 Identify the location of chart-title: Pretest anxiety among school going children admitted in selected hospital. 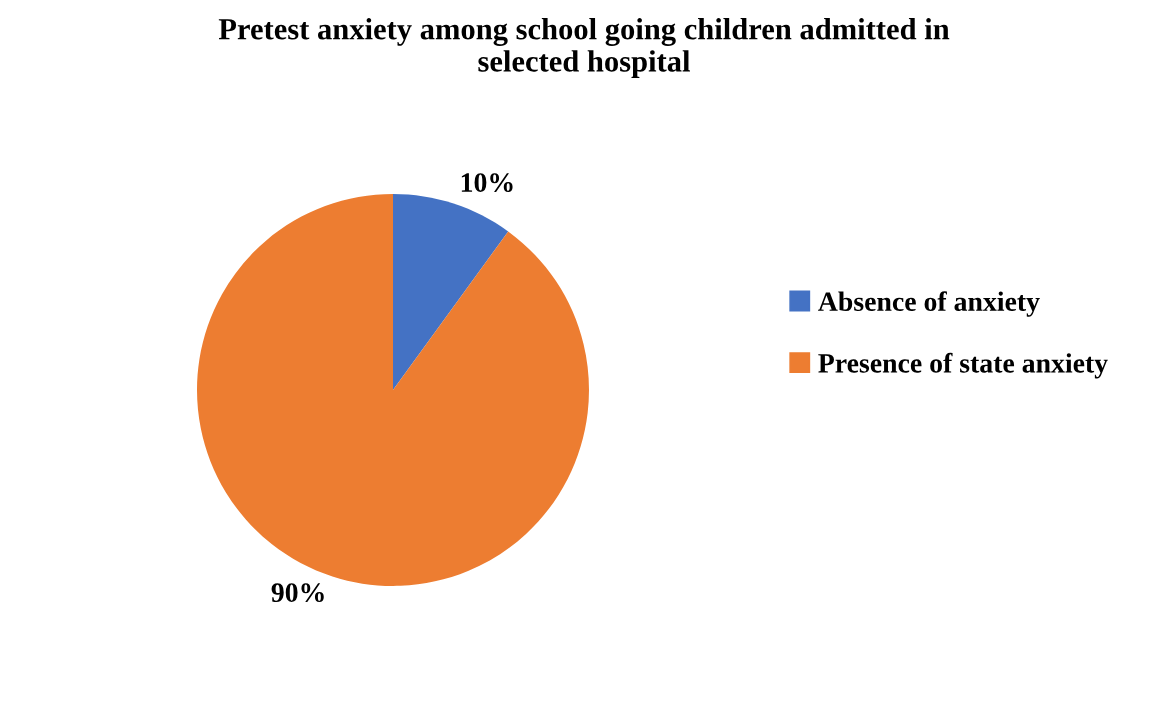
(584, 48).